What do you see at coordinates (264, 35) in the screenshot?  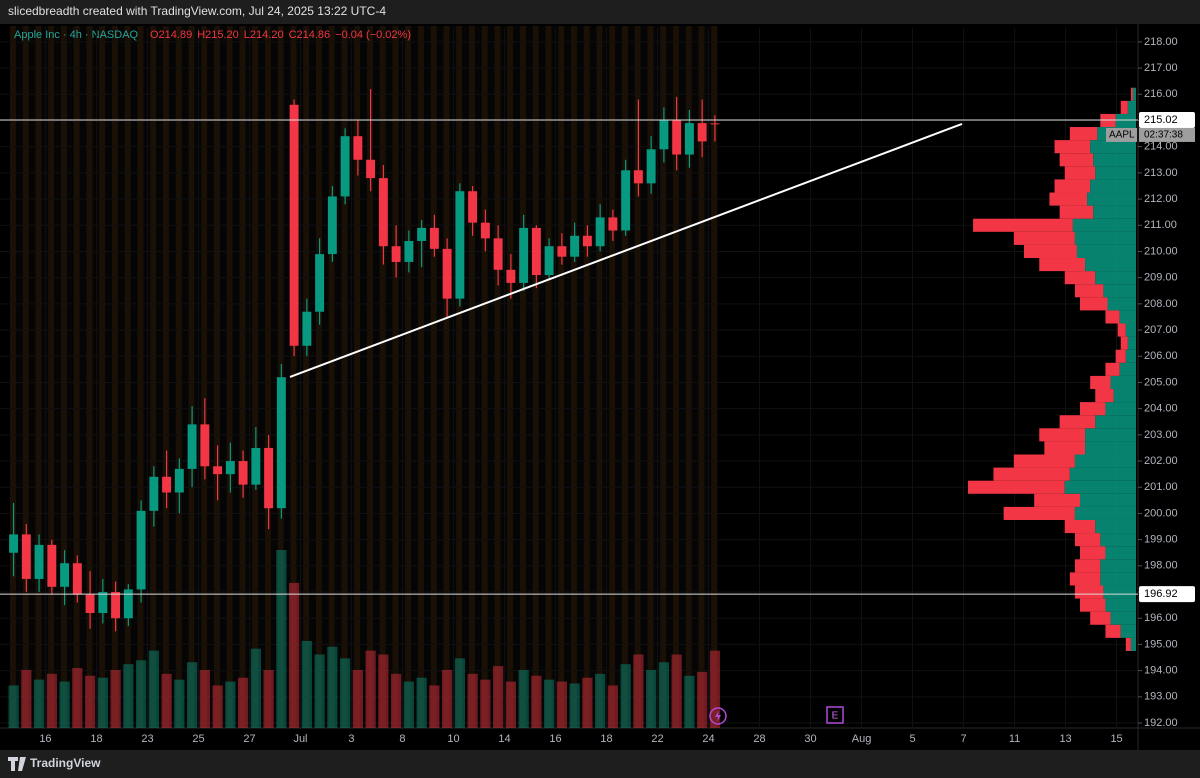 I see `legend-ohlc: L214.20` at bounding box center [264, 35].